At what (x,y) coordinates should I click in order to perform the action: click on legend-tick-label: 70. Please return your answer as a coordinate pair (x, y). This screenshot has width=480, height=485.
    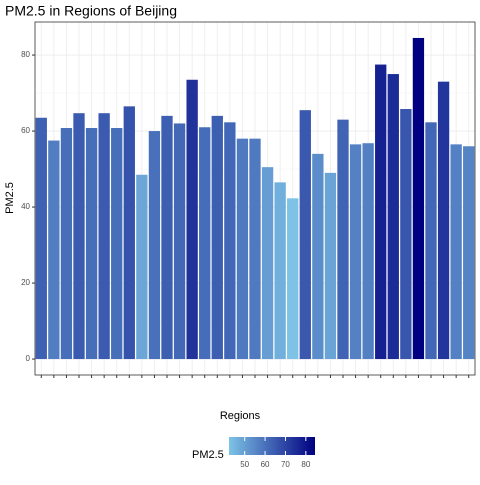
    Looking at the image, I should click on (285, 464).